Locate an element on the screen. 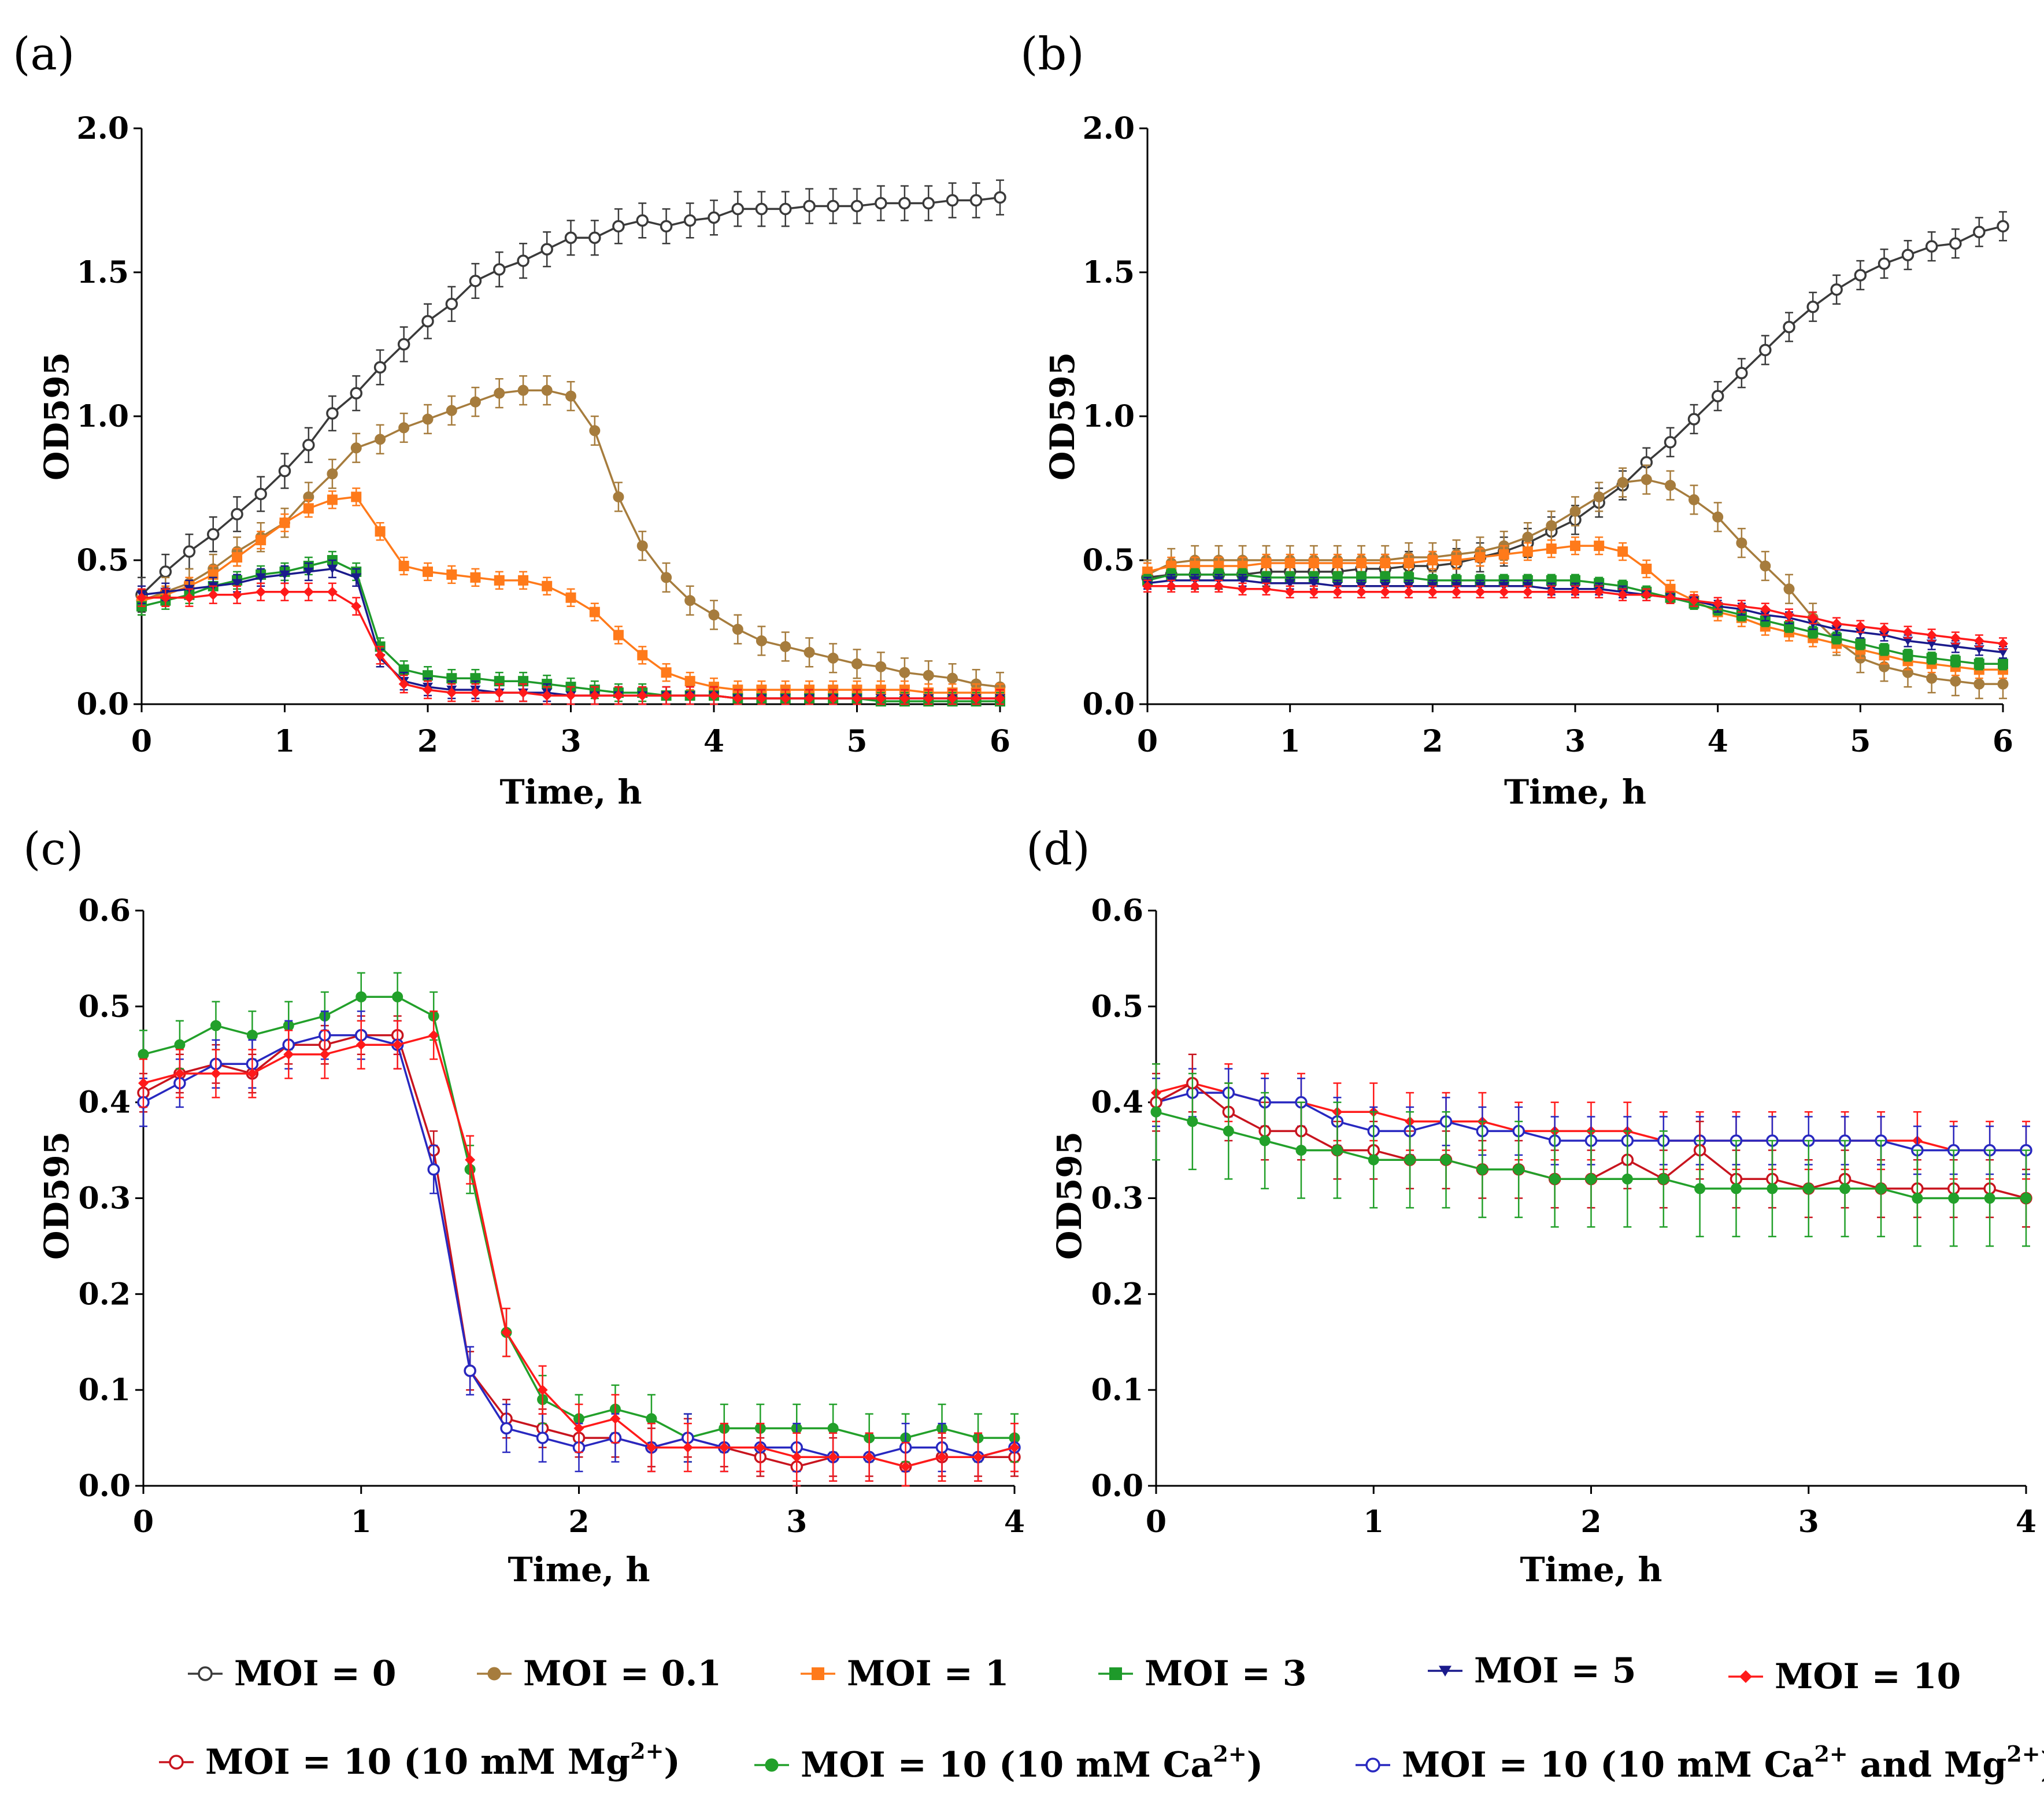 This screenshot has height=1809, width=2044. data-point-camg is located at coordinates (542, 1437).